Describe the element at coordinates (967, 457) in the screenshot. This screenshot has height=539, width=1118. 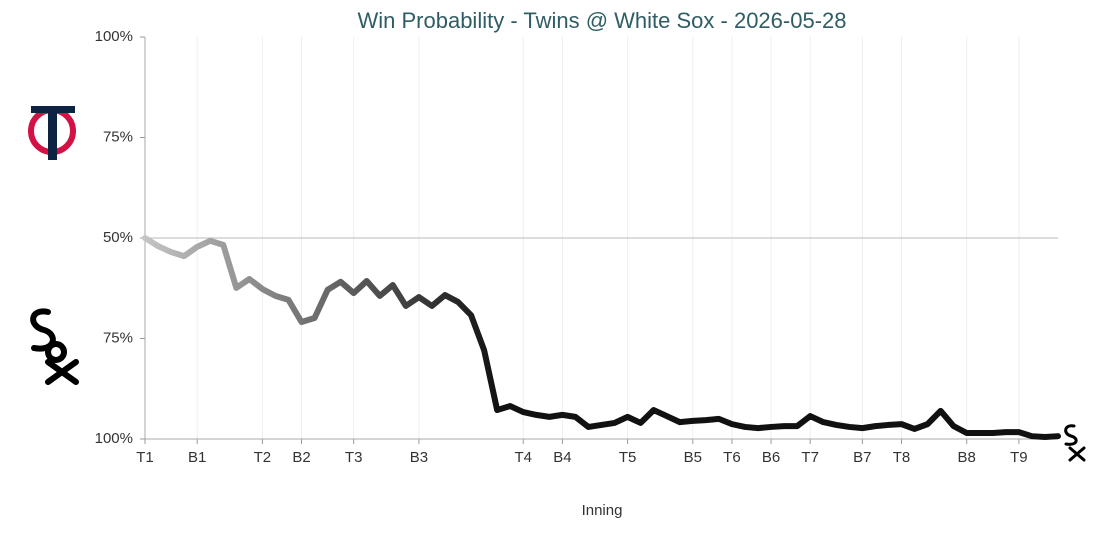
I see `x-tick-label: B8` at that location.